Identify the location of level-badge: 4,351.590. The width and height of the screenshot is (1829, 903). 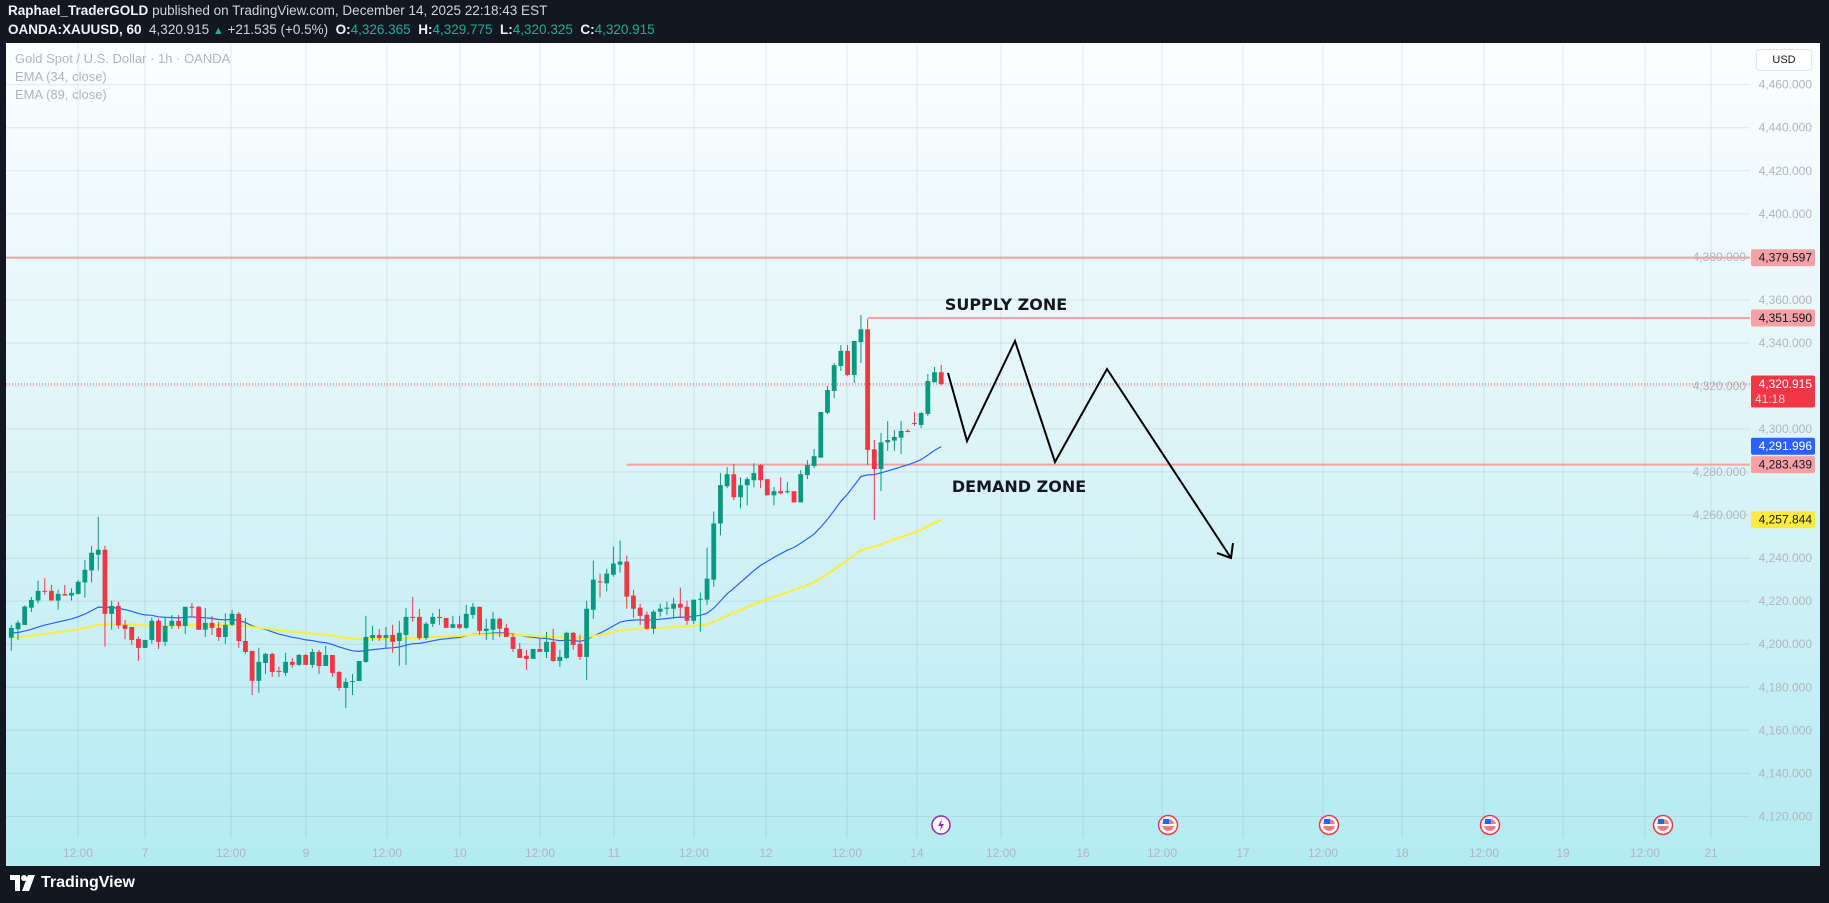
(1783, 318).